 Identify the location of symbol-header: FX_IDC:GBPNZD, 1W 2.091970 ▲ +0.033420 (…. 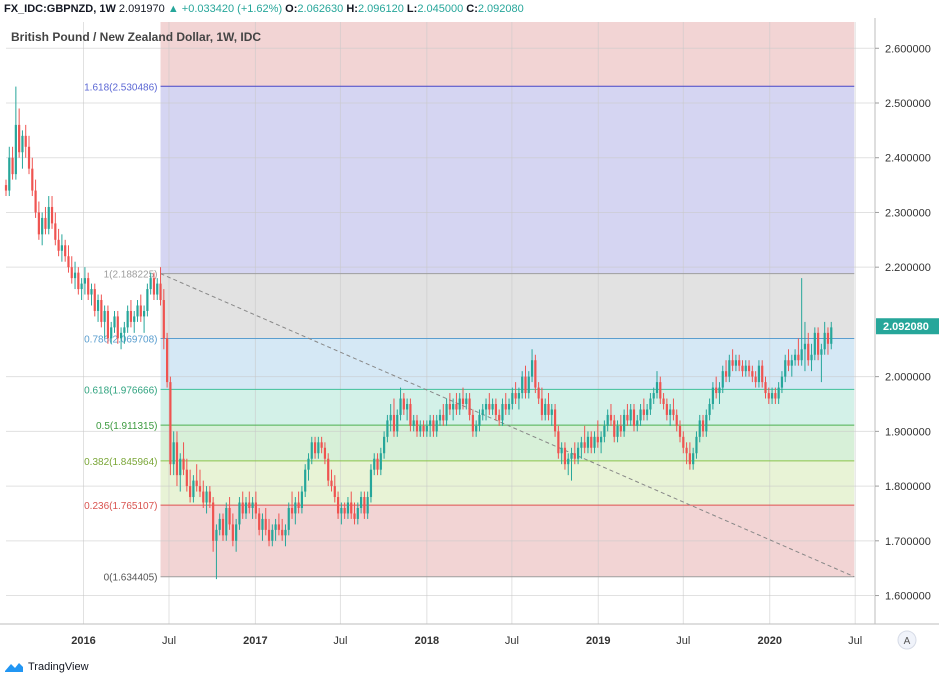
(469, 9).